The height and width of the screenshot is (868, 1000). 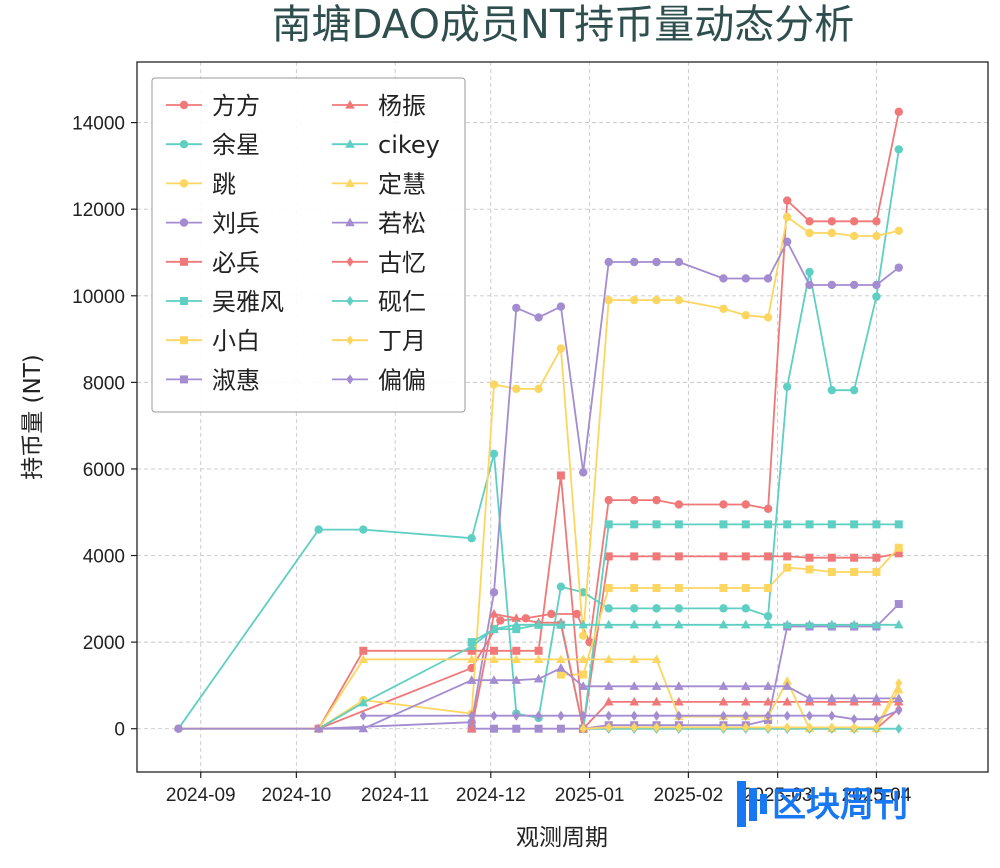 What do you see at coordinates (104, 427) in the screenshot?
I see `y-axis: 0 2000 4000 6000 8000 10000 12000 14000` at bounding box center [104, 427].